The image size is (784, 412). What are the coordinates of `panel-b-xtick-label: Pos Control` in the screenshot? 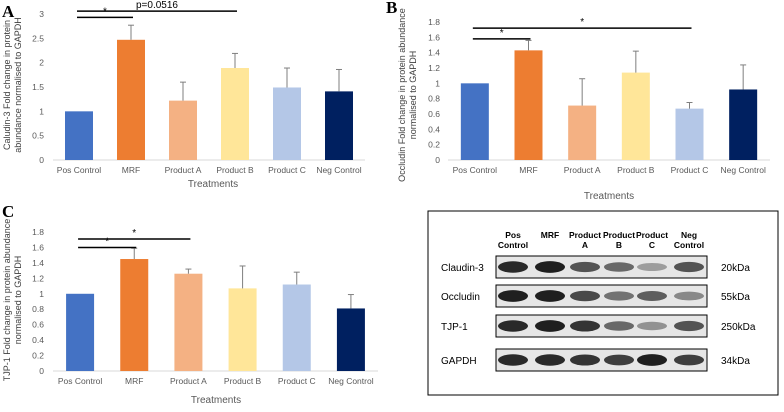 It's located at (475, 170).